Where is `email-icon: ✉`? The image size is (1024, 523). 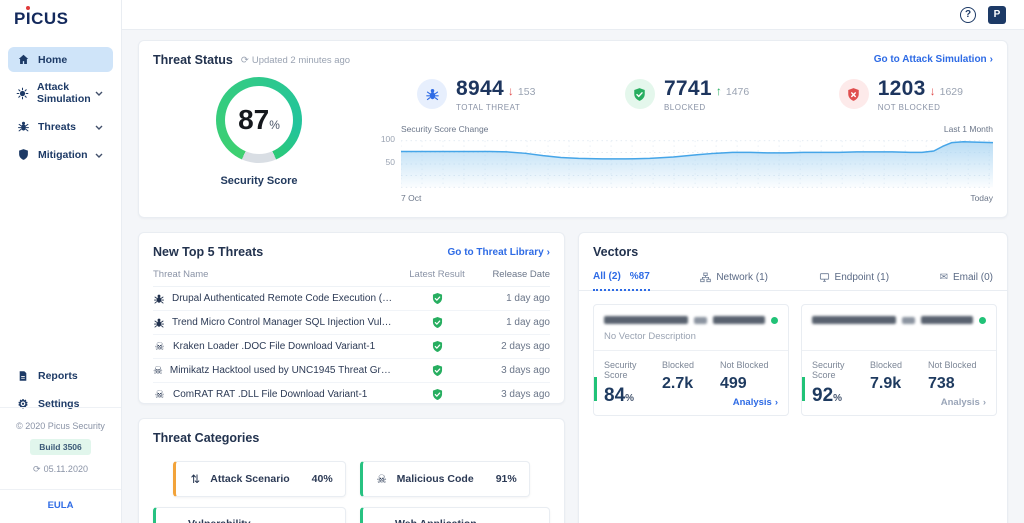 email-icon: ✉ is located at coordinates (943, 277).